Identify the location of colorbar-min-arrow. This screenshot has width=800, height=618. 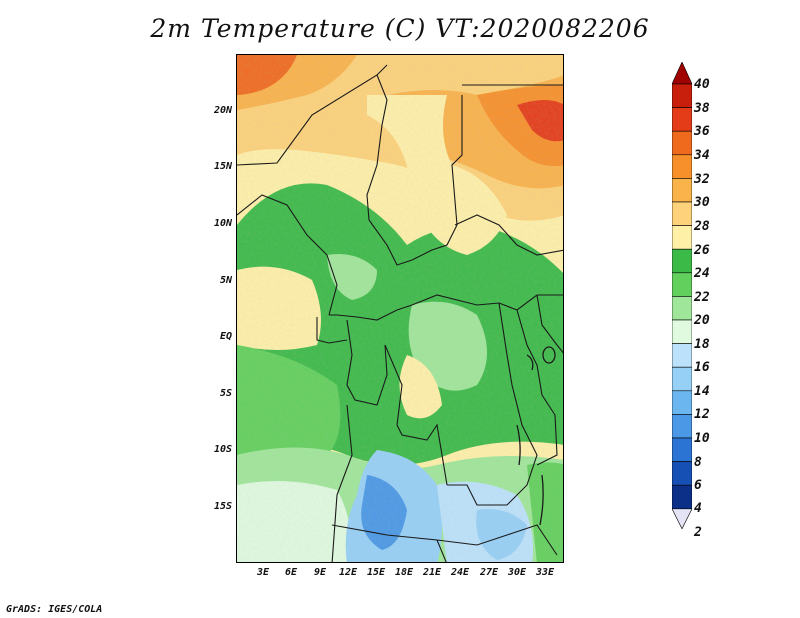
(682, 519).